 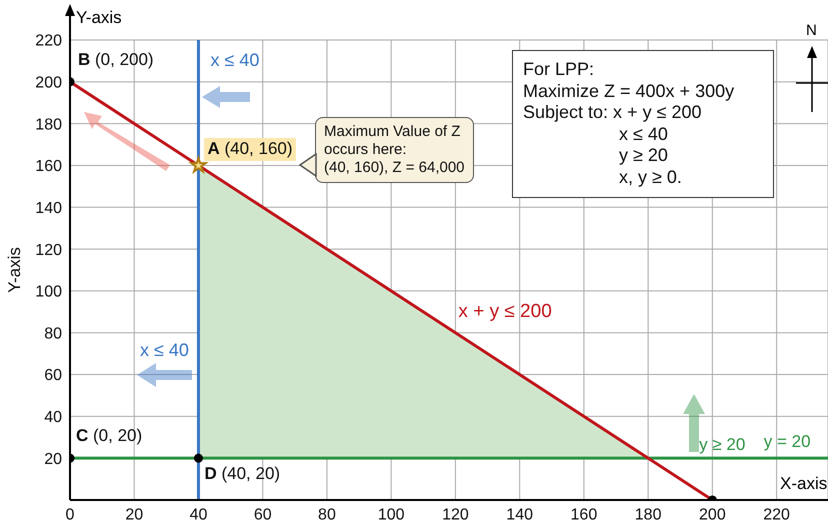 I want to click on x-tick-label: 160, so click(x=584, y=515).